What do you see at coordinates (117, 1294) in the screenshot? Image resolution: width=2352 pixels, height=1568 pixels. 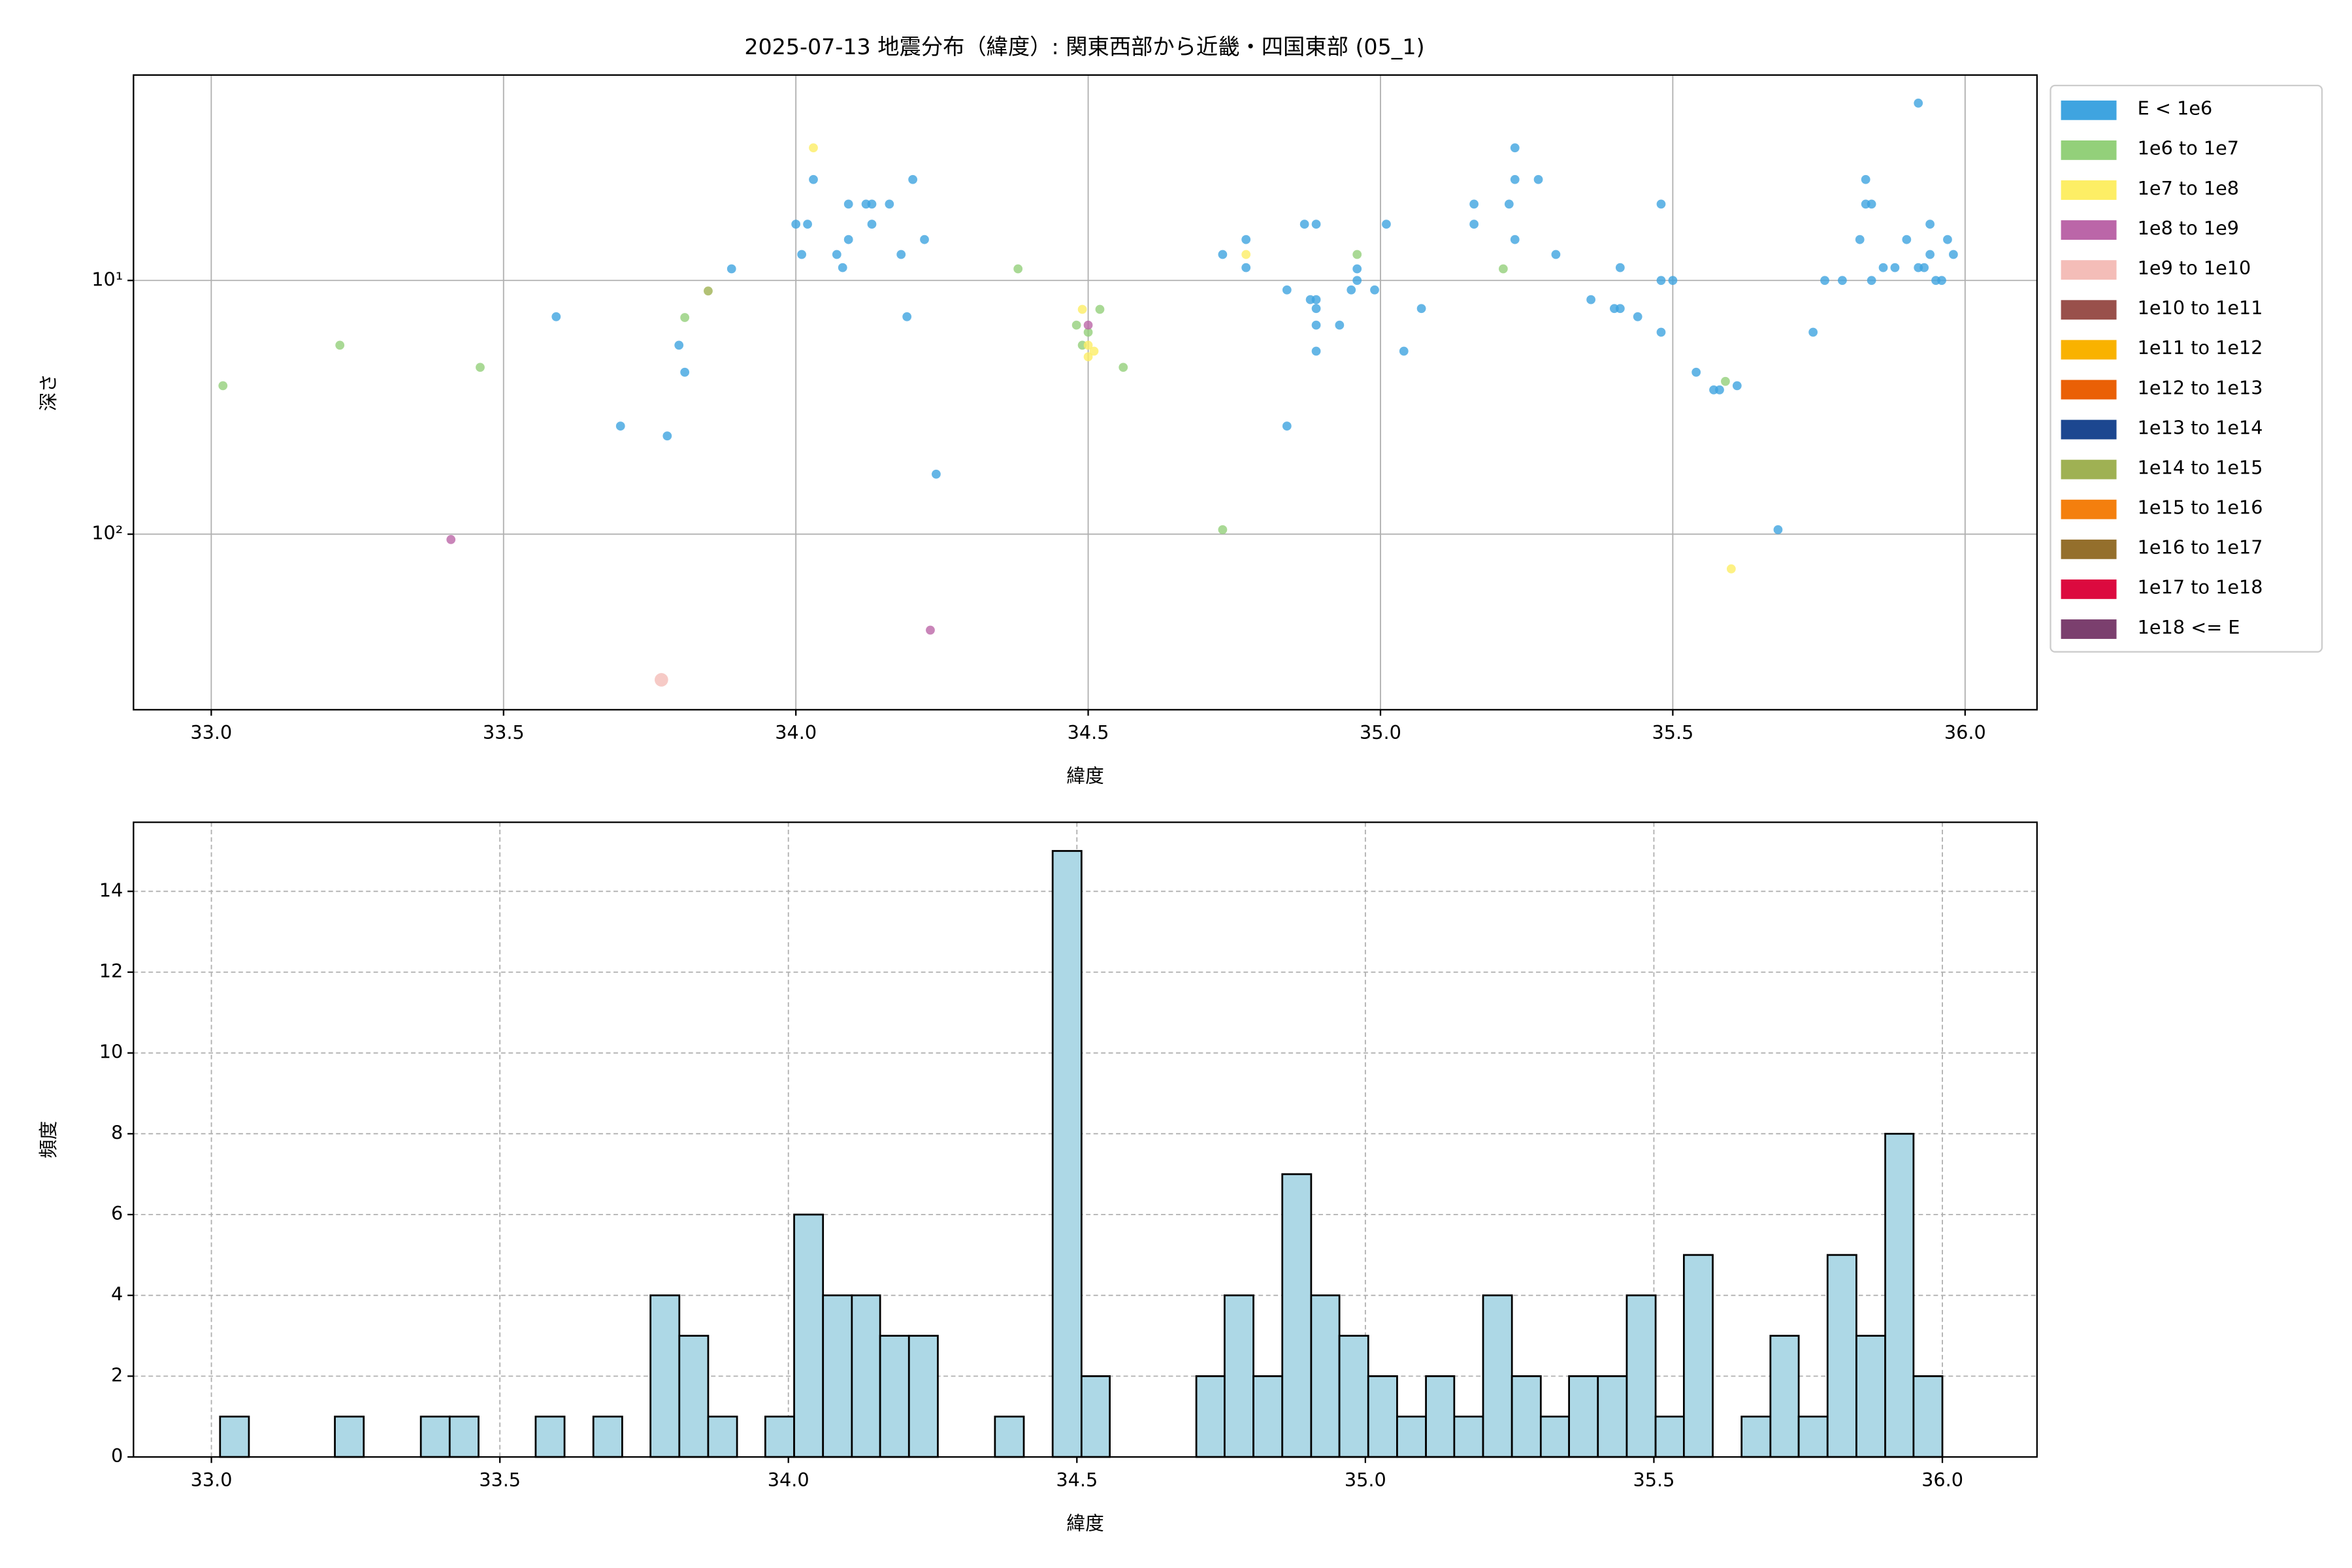 I see `y-tick-label: 4` at bounding box center [117, 1294].